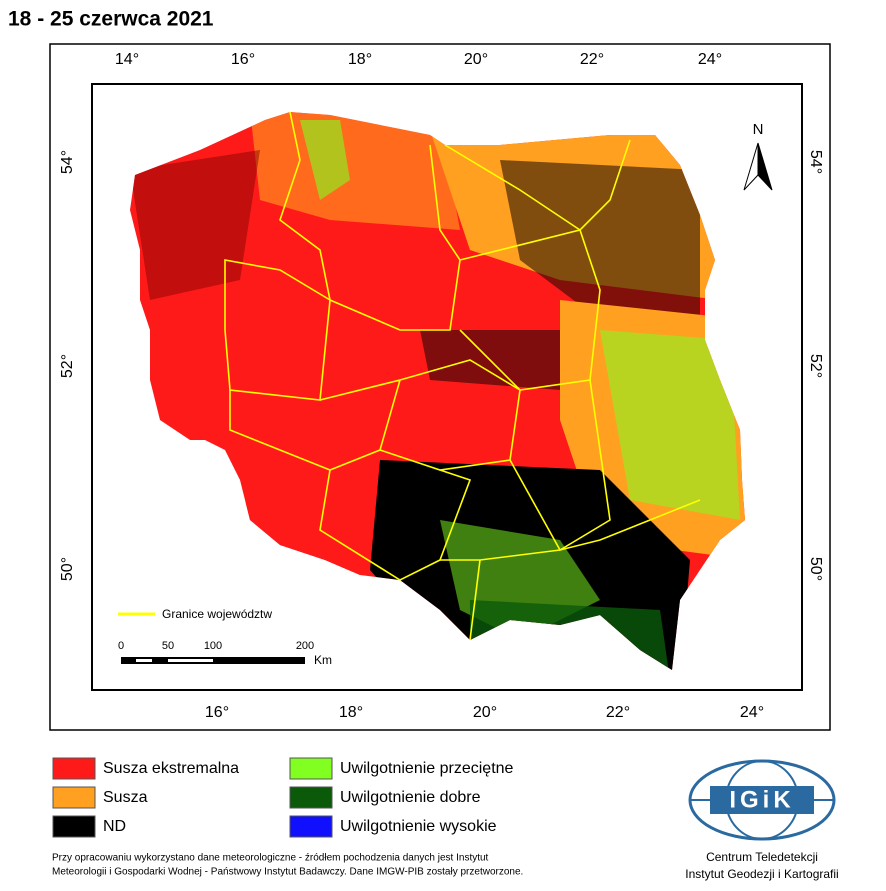 This screenshot has width=886, height=891. What do you see at coordinates (410, 797) in the screenshot?
I see `legend-label: Uwilgotnienie dobre` at bounding box center [410, 797].